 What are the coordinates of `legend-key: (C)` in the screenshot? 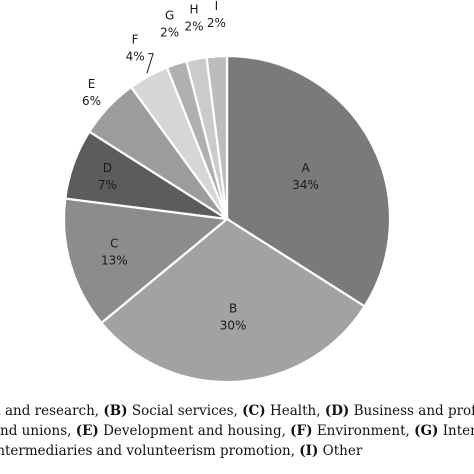 It's located at (254, 411).